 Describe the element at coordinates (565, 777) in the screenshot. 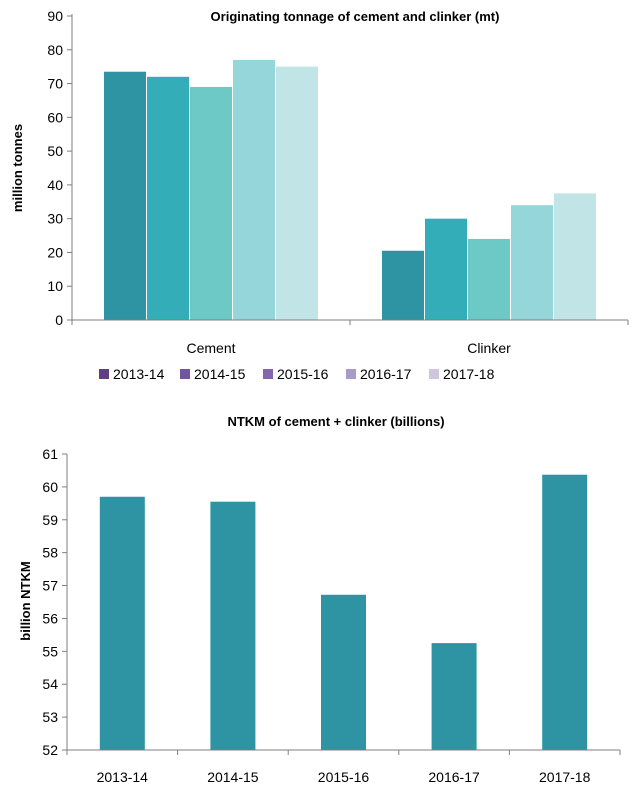

I see `x-category-label: 2017-18` at that location.